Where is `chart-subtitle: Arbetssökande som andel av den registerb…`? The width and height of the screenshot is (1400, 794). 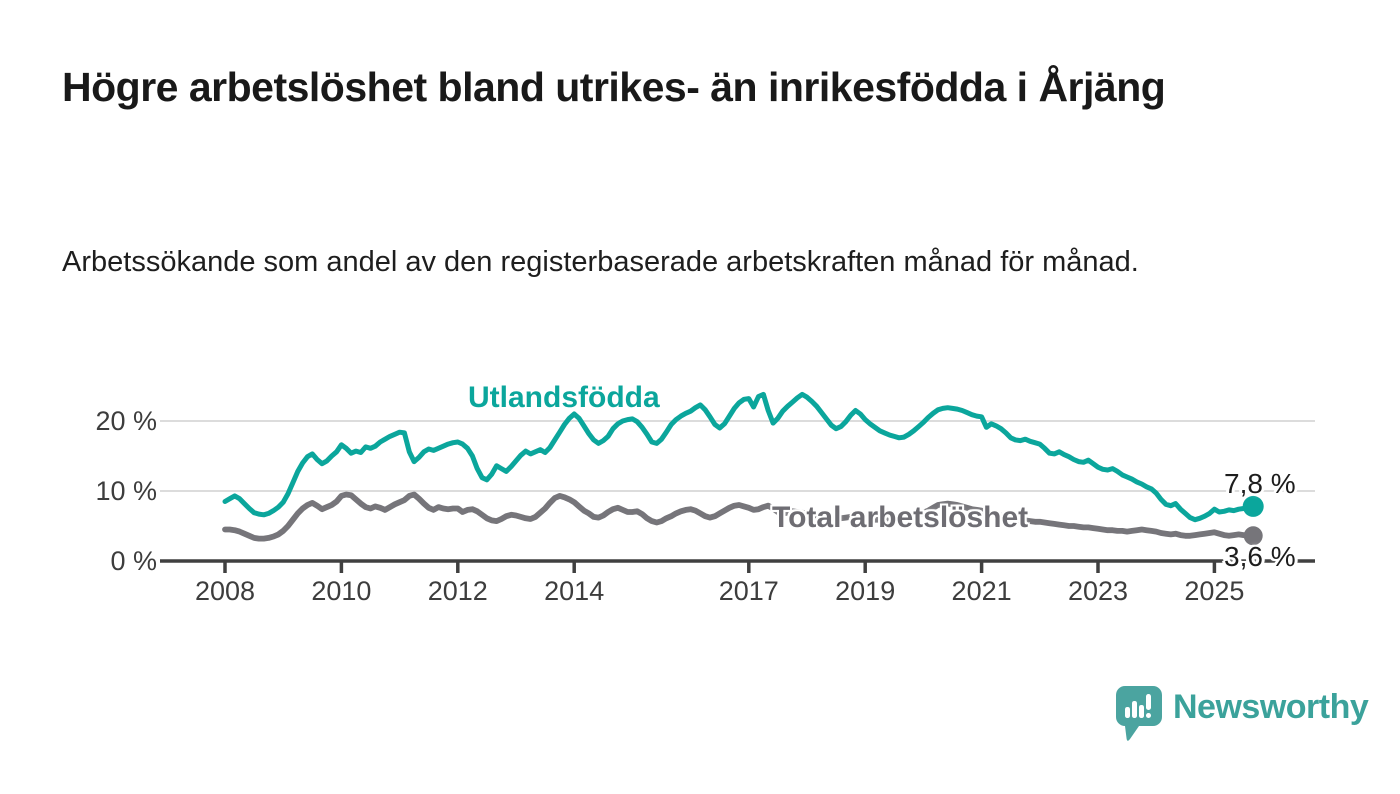
chart-subtitle: Arbetssökande som andel av den registerb… is located at coordinates (600, 262).